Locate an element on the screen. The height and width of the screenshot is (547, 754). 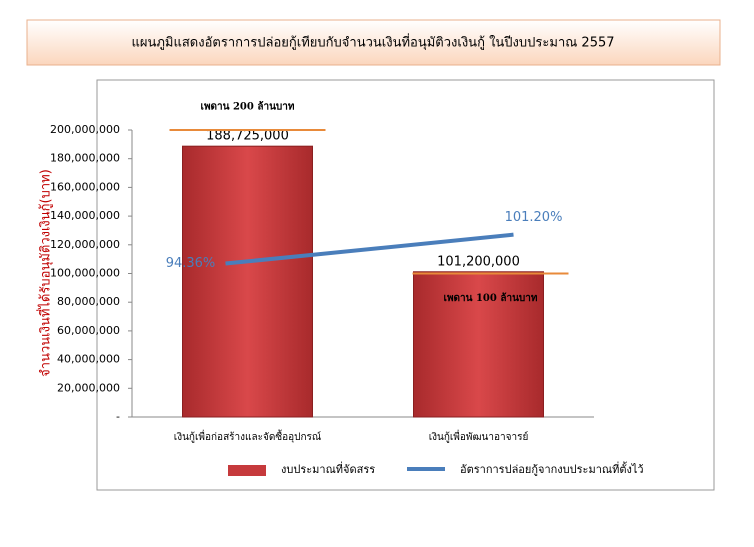
y-tick-label: - is located at coordinates (118, 416).